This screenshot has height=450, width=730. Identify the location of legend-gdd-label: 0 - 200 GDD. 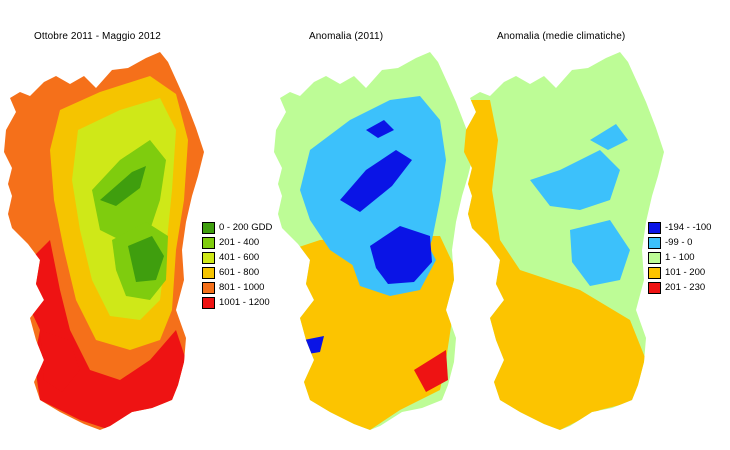
(246, 227).